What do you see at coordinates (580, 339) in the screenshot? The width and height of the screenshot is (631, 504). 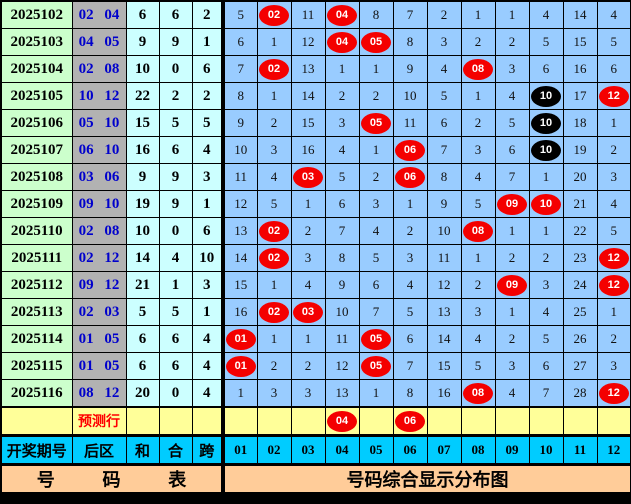 I see `number-cell: 26` at bounding box center [580, 339].